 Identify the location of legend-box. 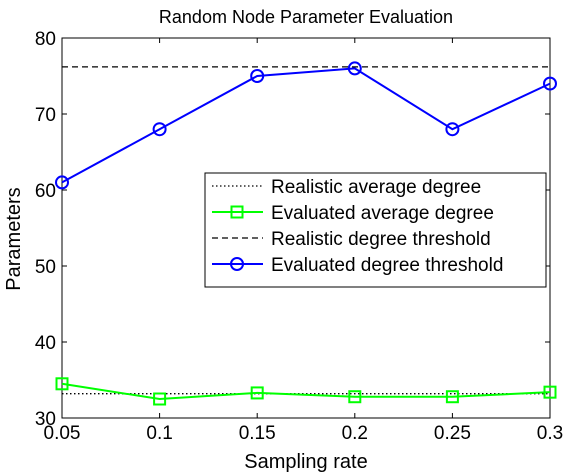
(375, 230).